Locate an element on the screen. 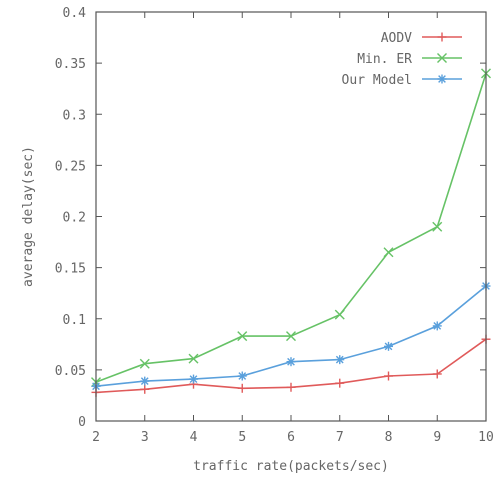  x-tick-label: 4 is located at coordinates (194, 437).